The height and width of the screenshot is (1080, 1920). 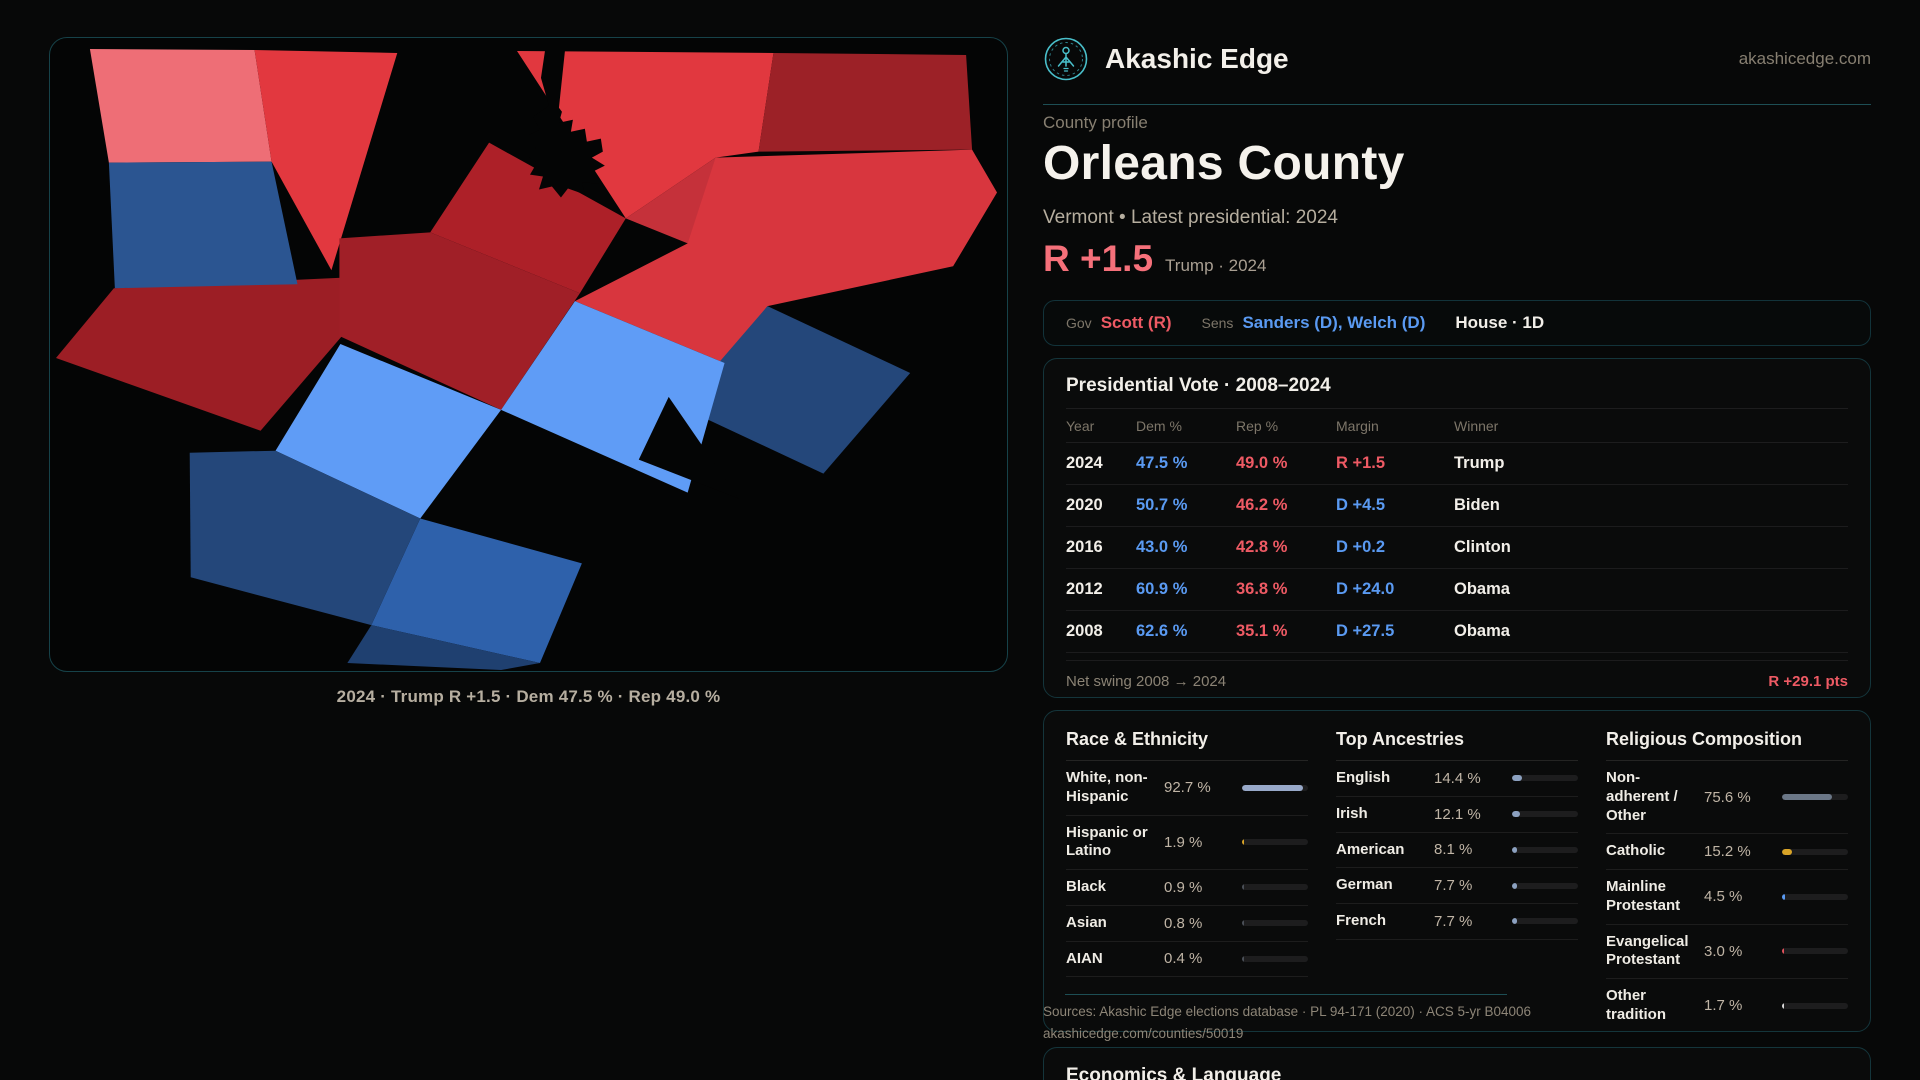 What do you see at coordinates (1066, 59) in the screenshot?
I see `akashic-edge-logo-icon` at bounding box center [1066, 59].